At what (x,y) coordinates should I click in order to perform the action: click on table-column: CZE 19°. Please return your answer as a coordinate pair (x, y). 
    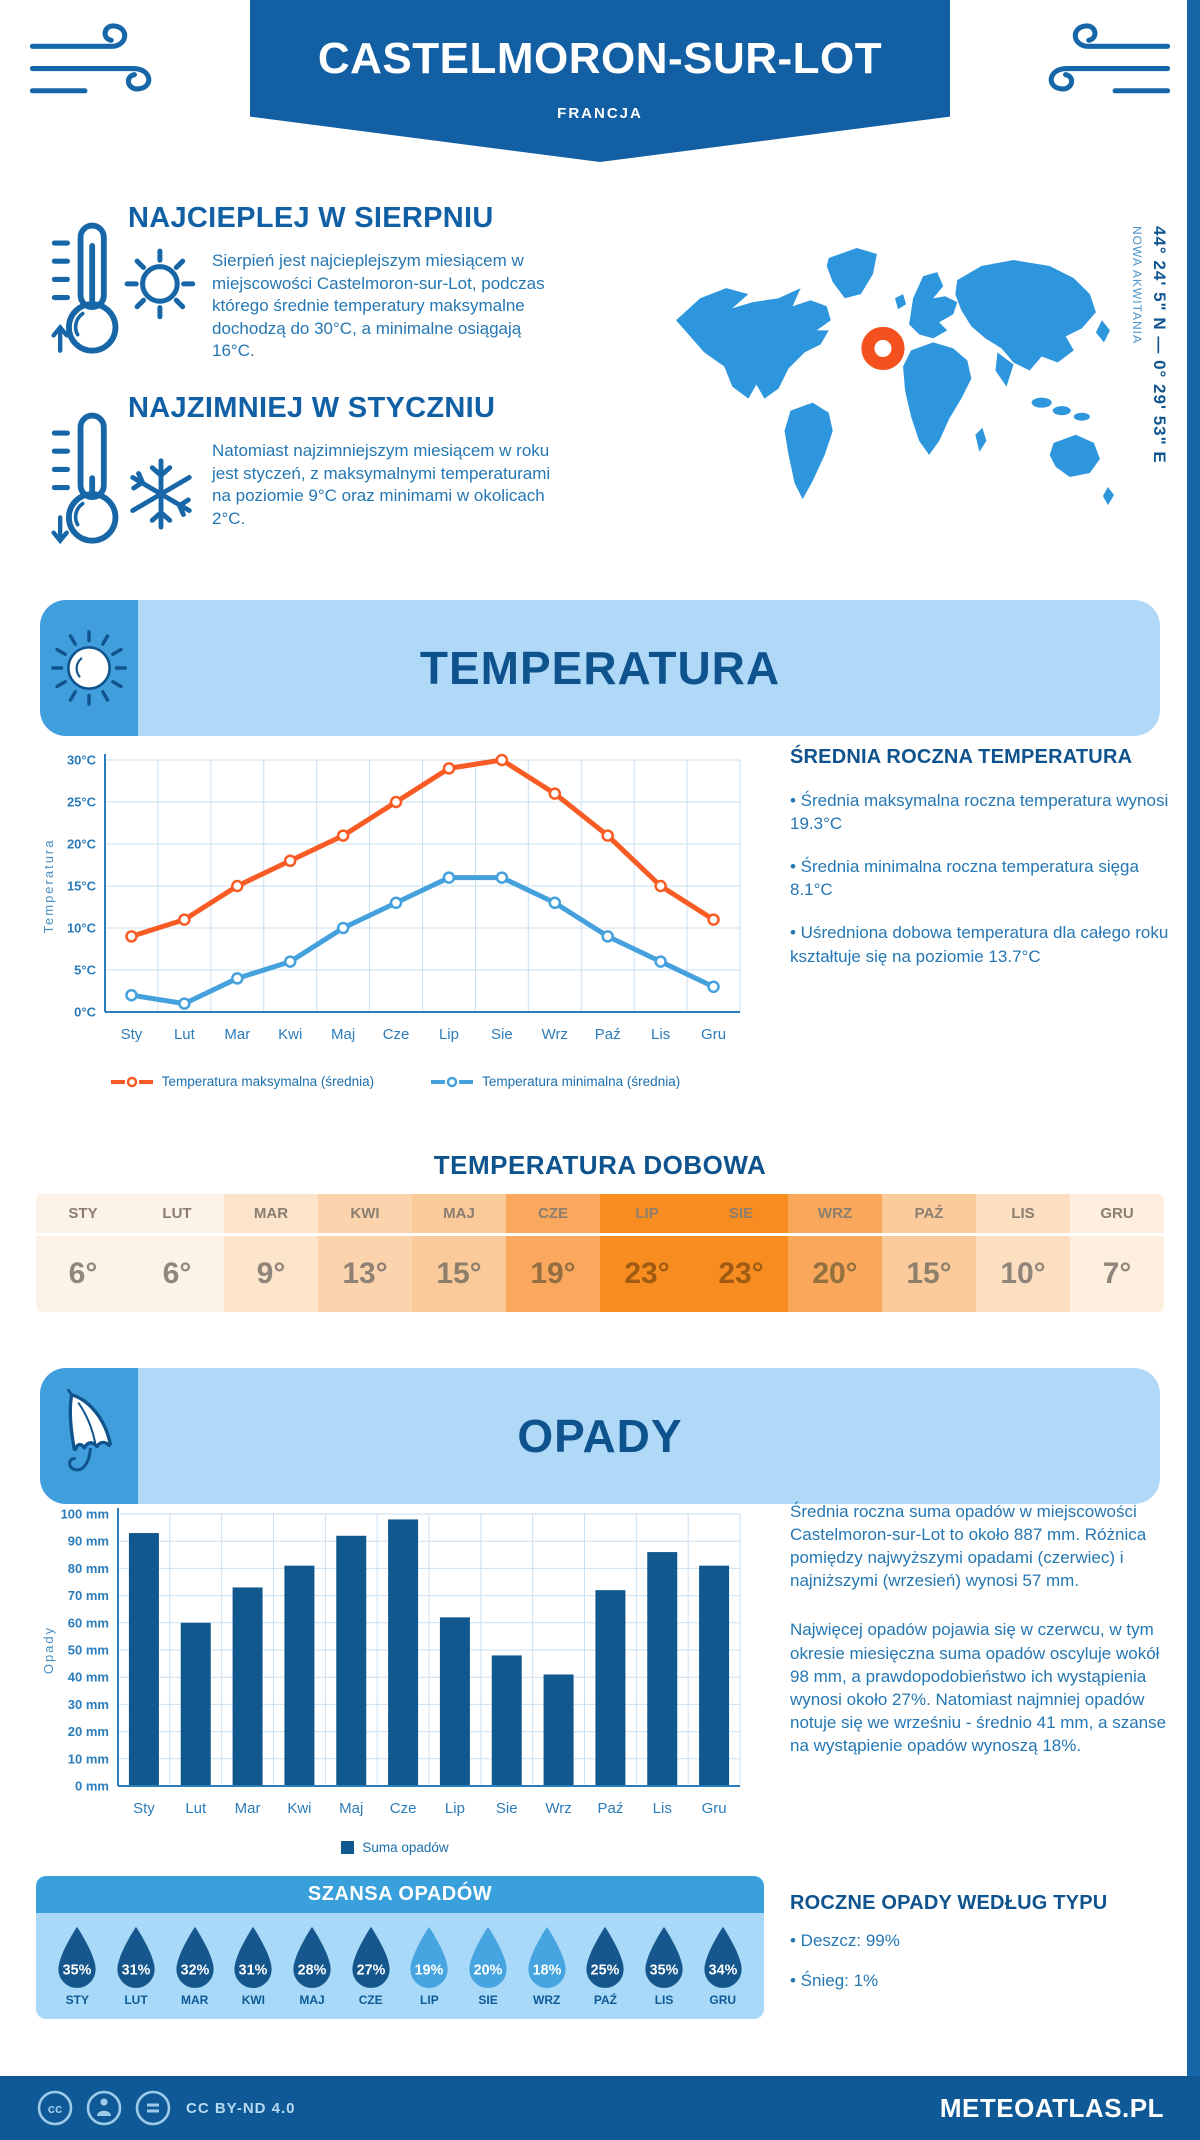
    Looking at the image, I should click on (553, 1253).